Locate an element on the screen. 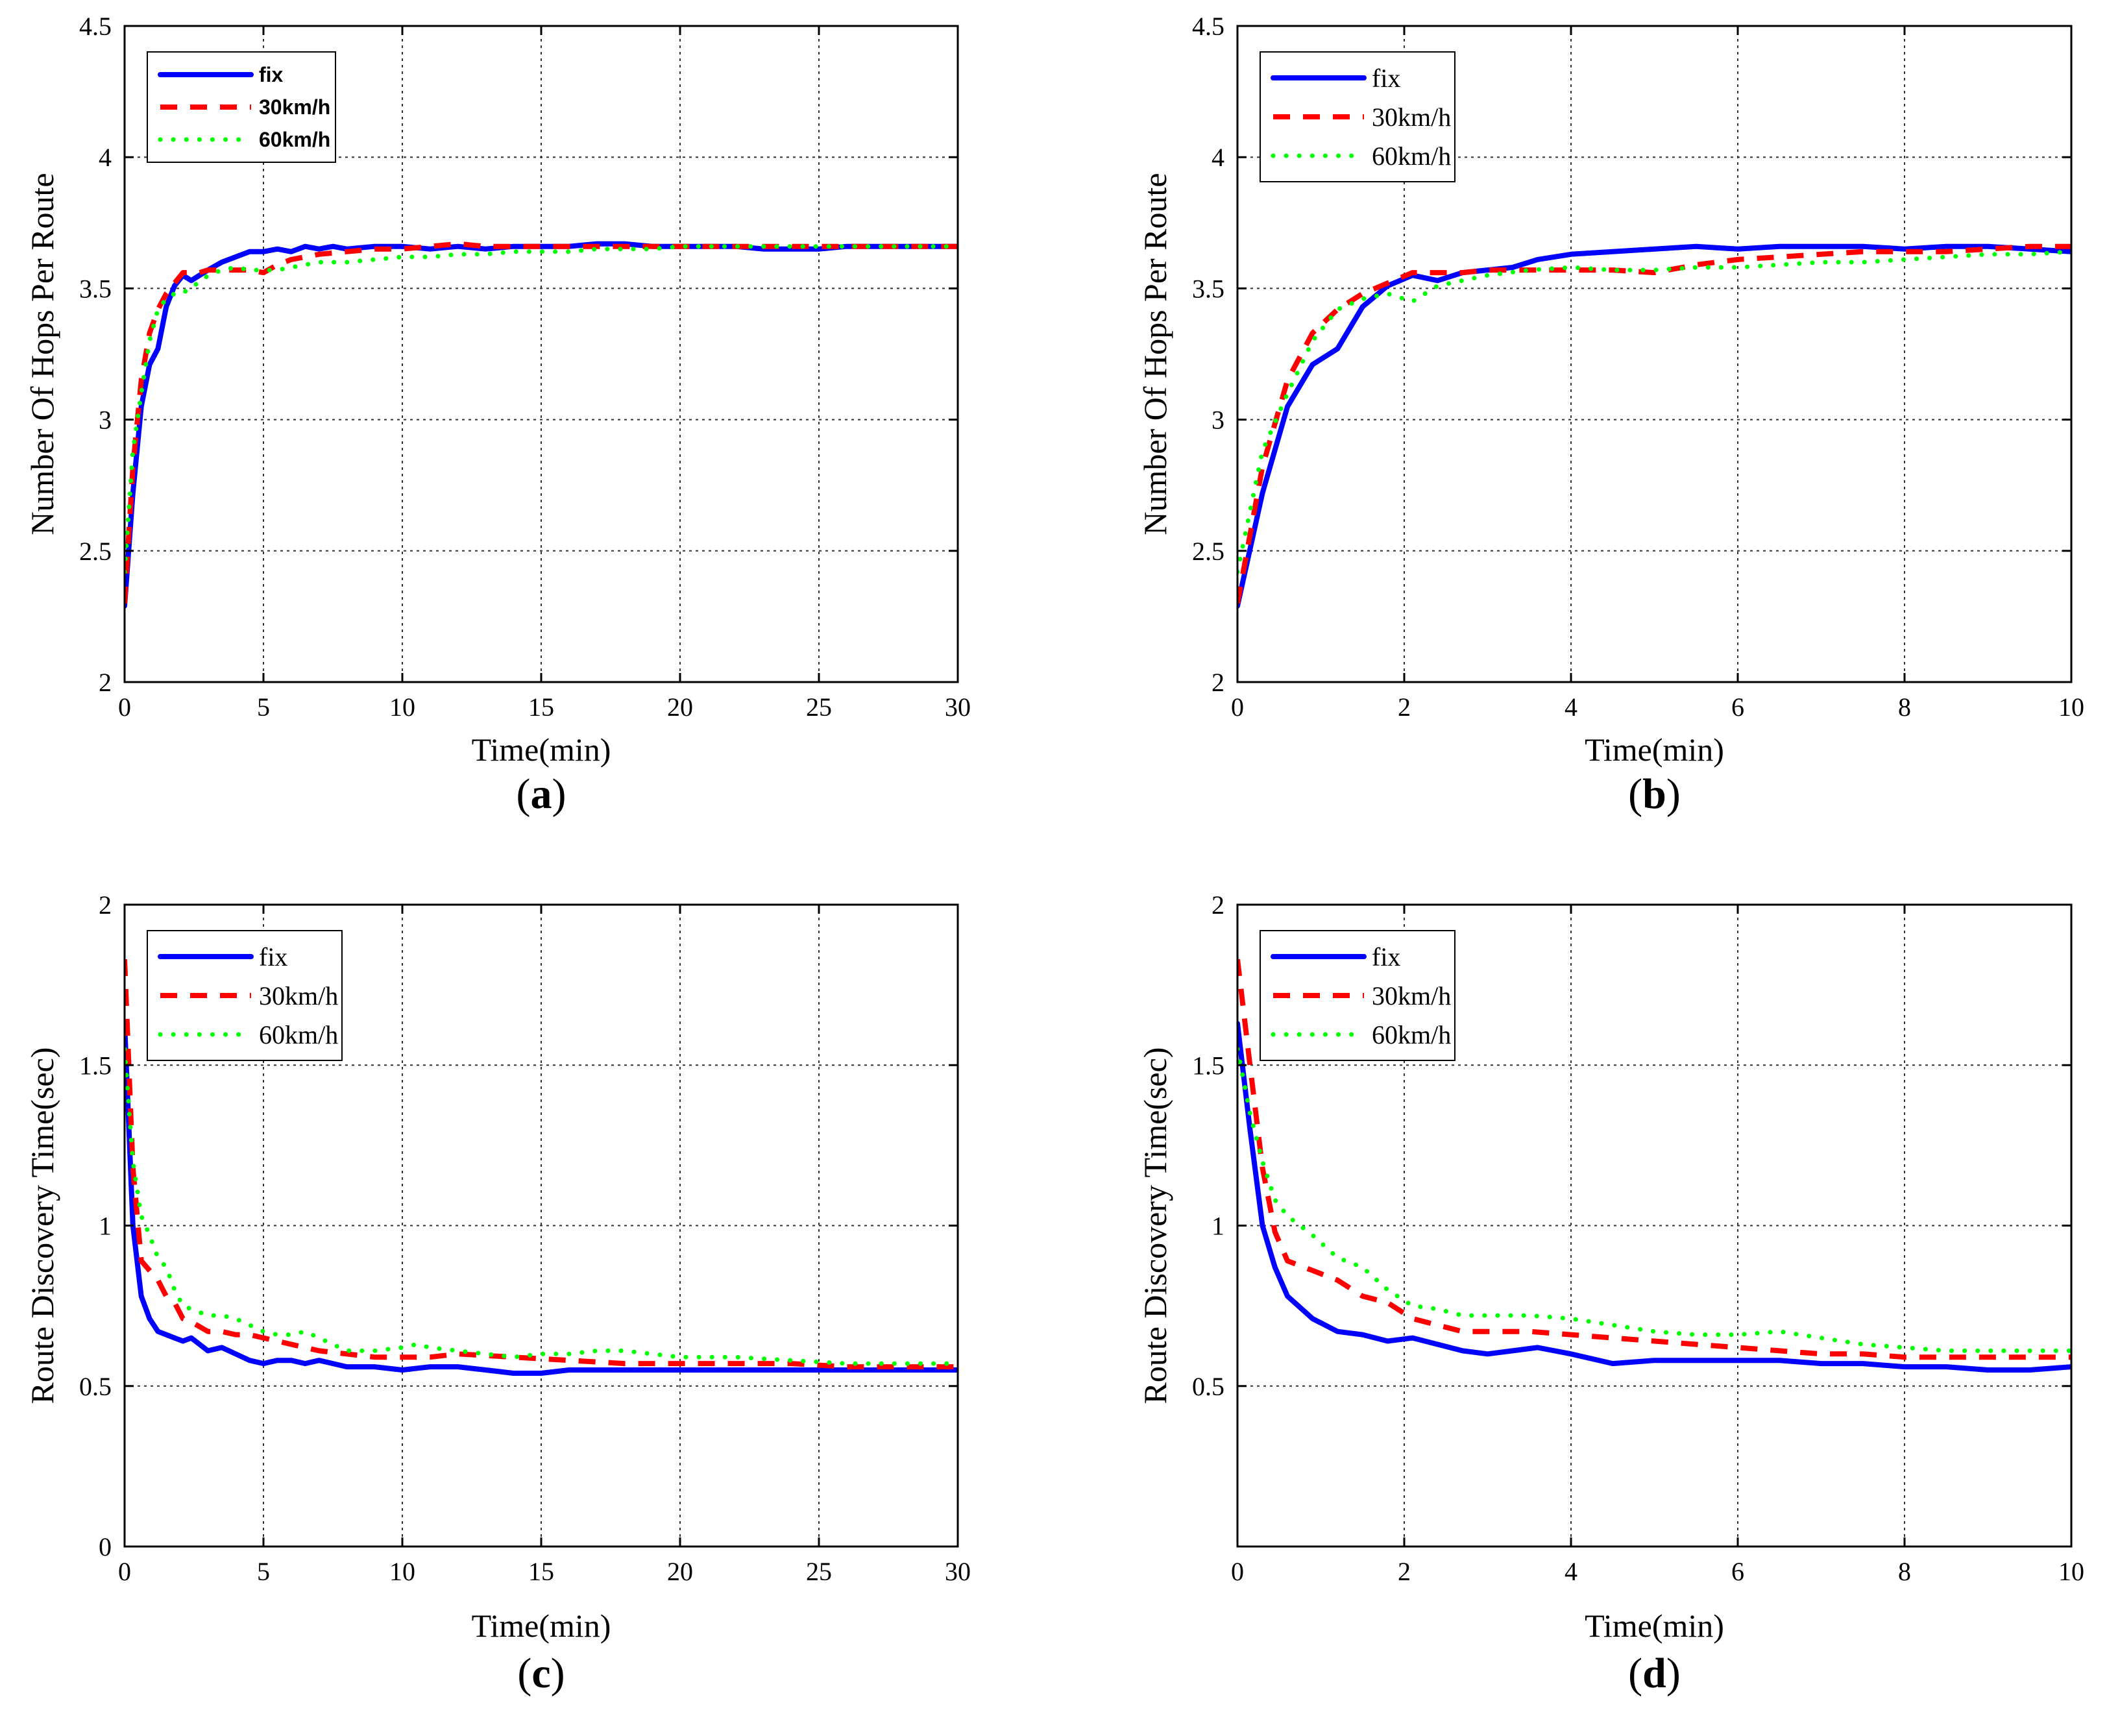 This screenshot has width=2107, height=1736. panel-label: (a) is located at coordinates (541, 794).